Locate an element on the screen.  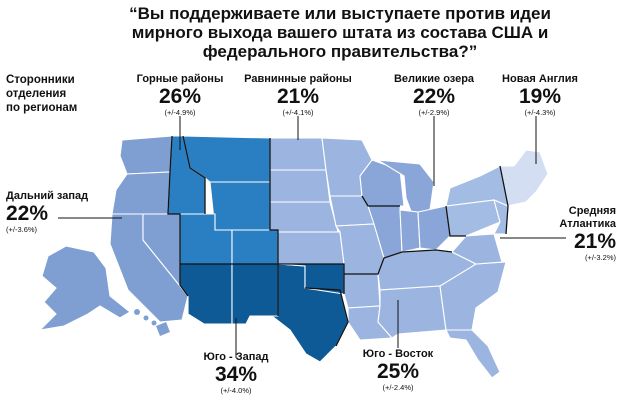
state-indiana is located at coordinates (410, 231).